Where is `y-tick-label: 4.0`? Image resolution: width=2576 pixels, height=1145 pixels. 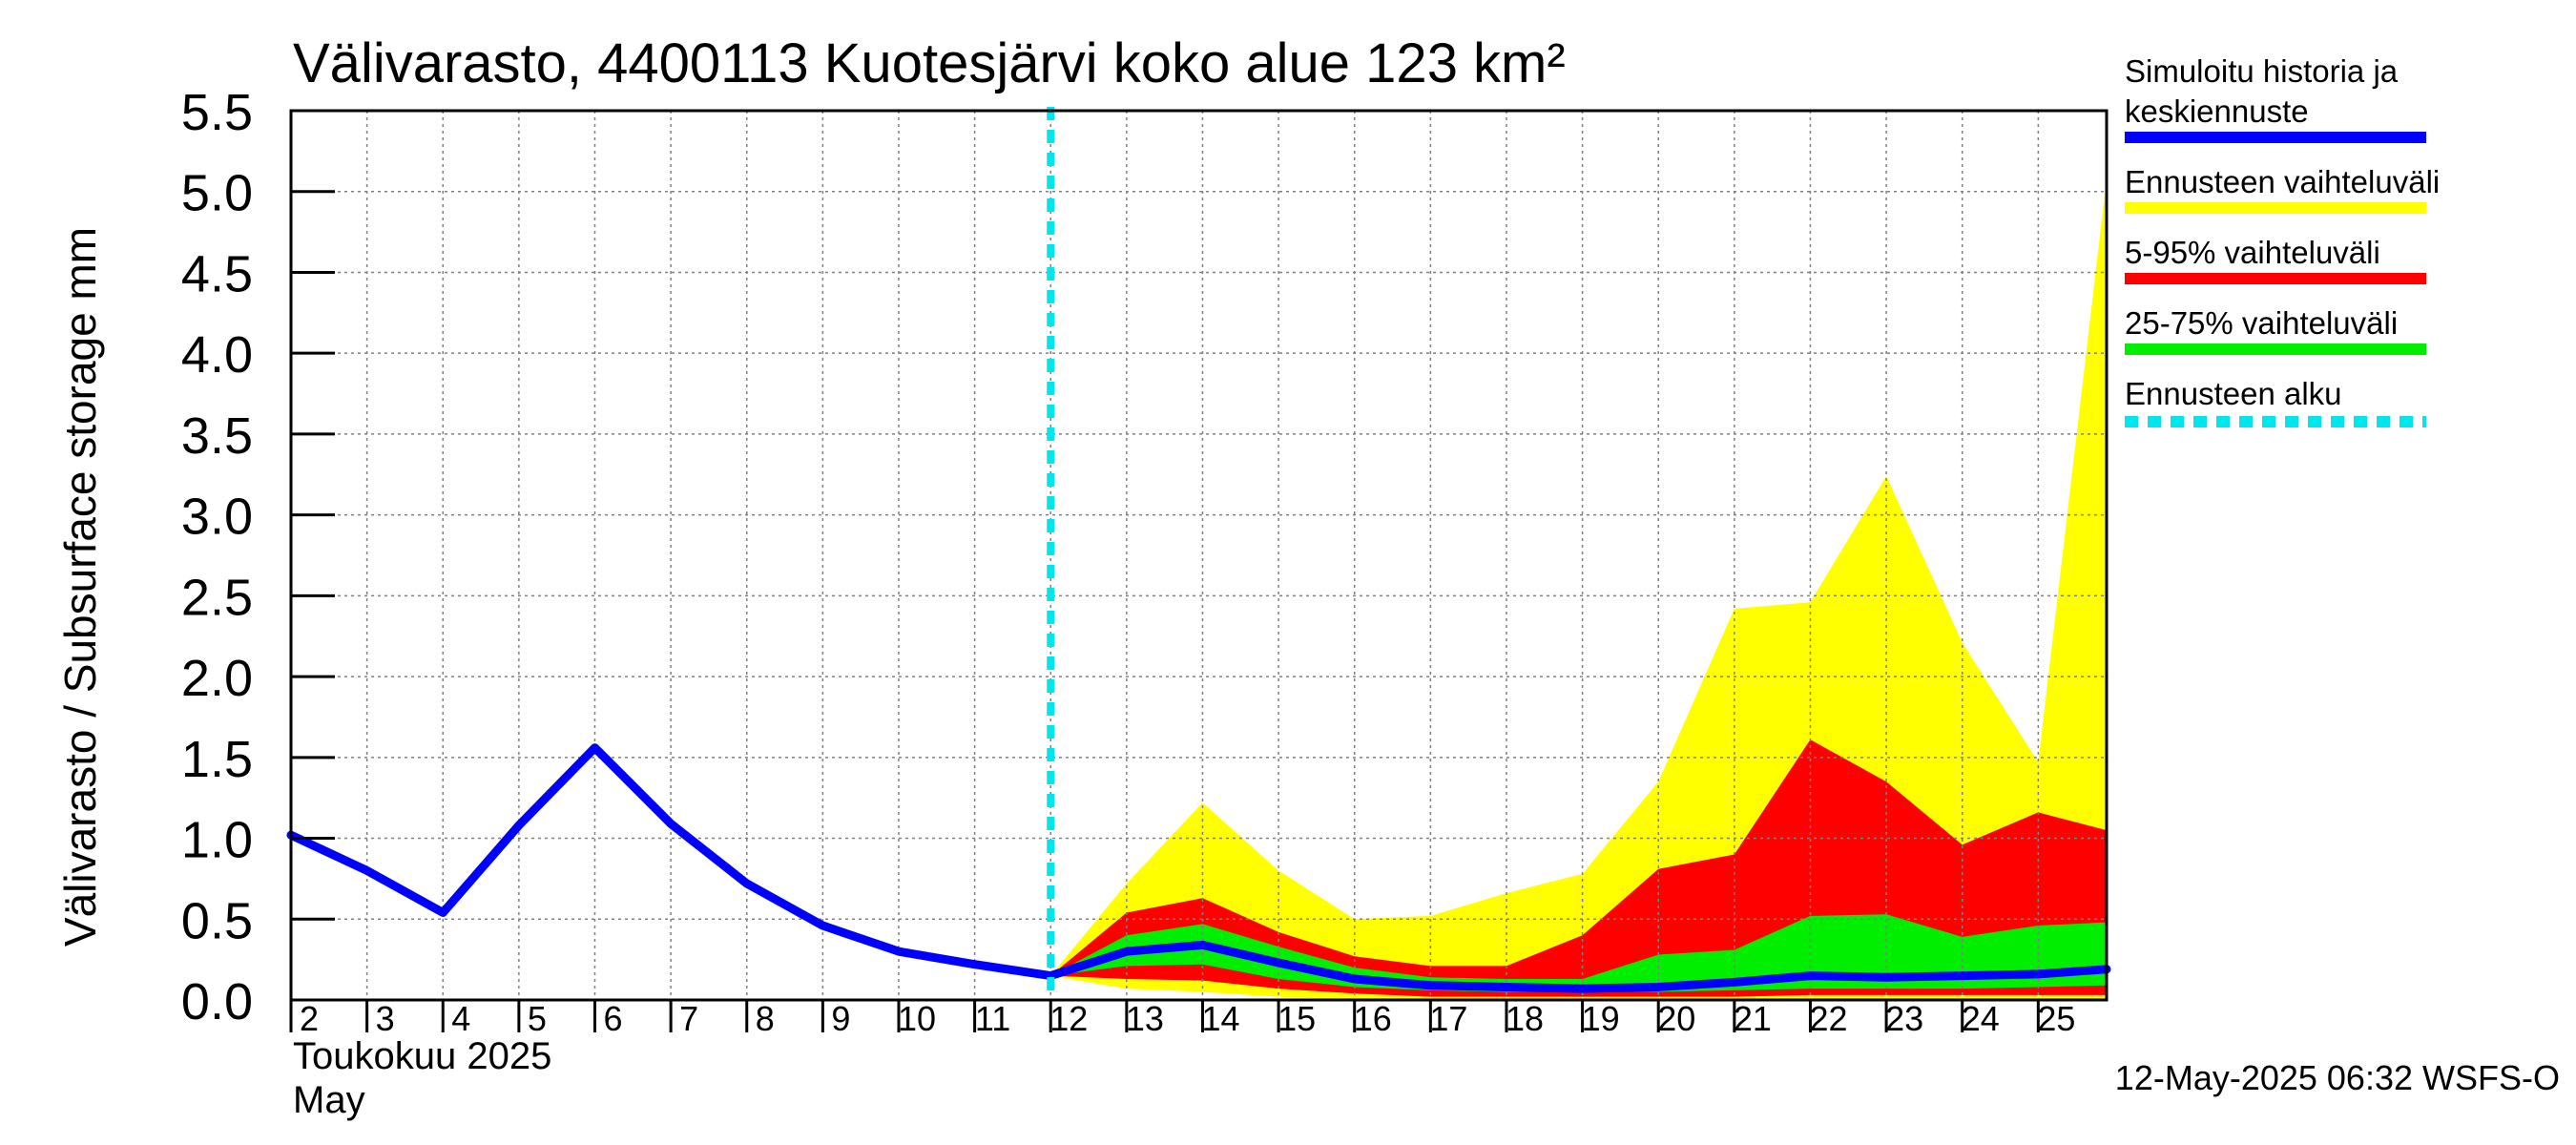 y-tick-label: 4.0 is located at coordinates (217, 355).